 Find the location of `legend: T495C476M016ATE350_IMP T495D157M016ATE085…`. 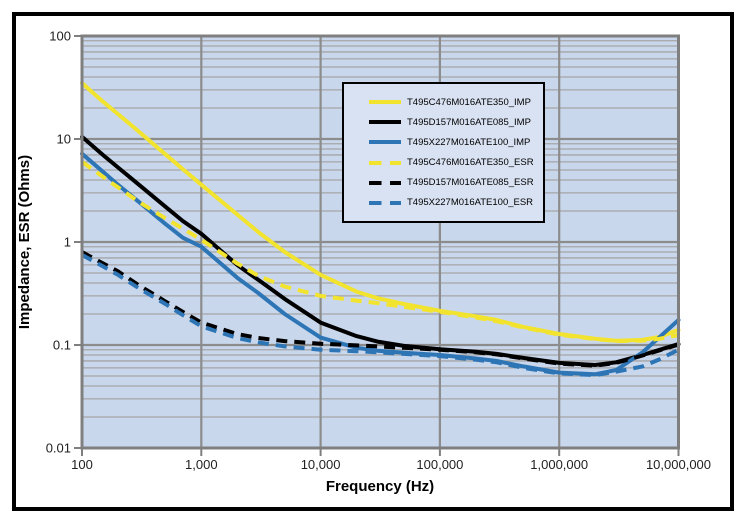

legend: T495C476M016ATE350_IMP T495D157M016ATE085… is located at coordinates (443, 152).